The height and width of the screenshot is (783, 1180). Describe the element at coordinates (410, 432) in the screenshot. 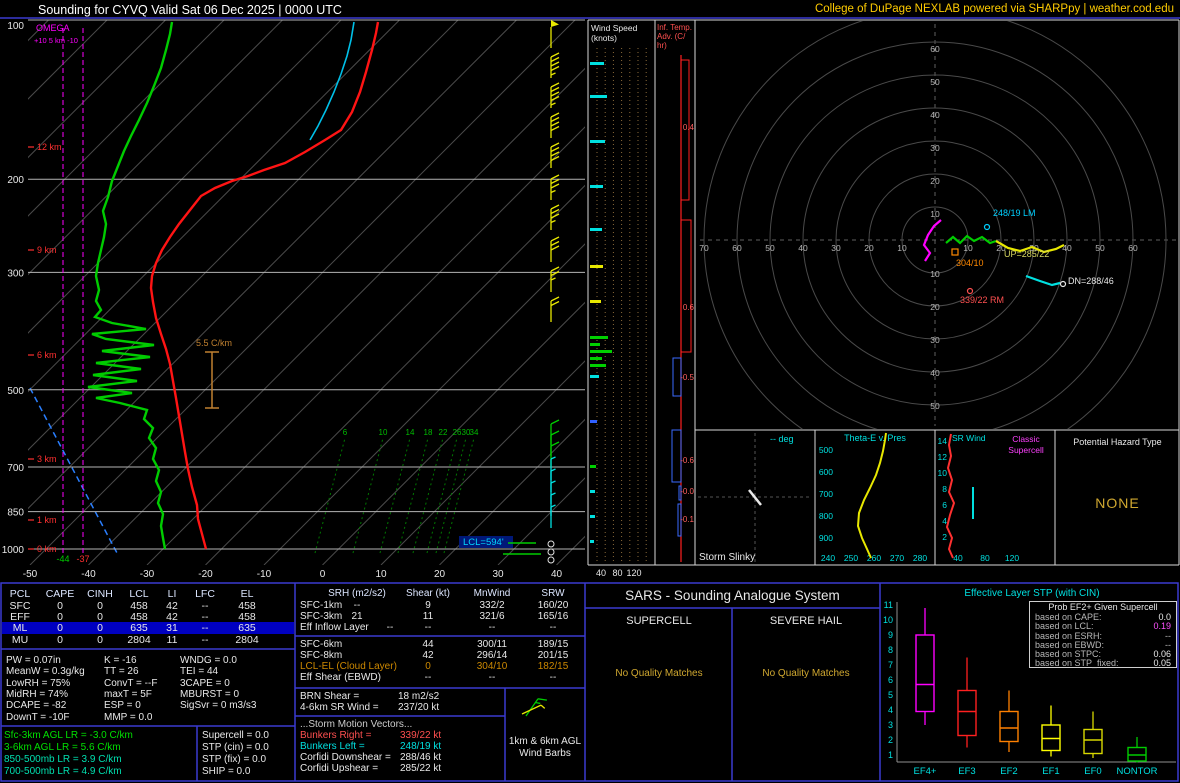

I see `svg-text: 14` at that location.